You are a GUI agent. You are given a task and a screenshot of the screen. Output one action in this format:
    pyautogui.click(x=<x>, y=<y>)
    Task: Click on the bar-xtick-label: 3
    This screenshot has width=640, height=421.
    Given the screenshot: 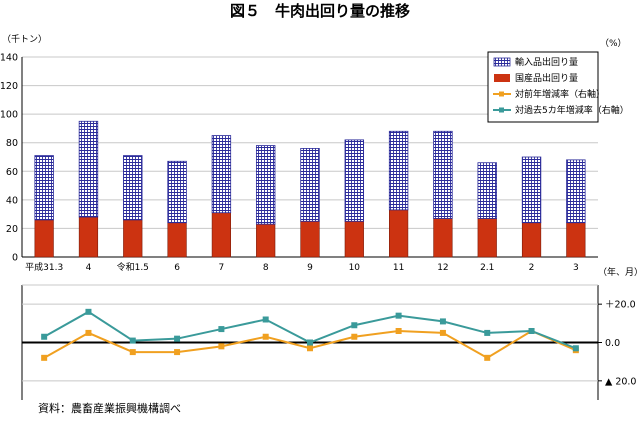 What is the action you would take?
    pyautogui.click(x=576, y=268)
    